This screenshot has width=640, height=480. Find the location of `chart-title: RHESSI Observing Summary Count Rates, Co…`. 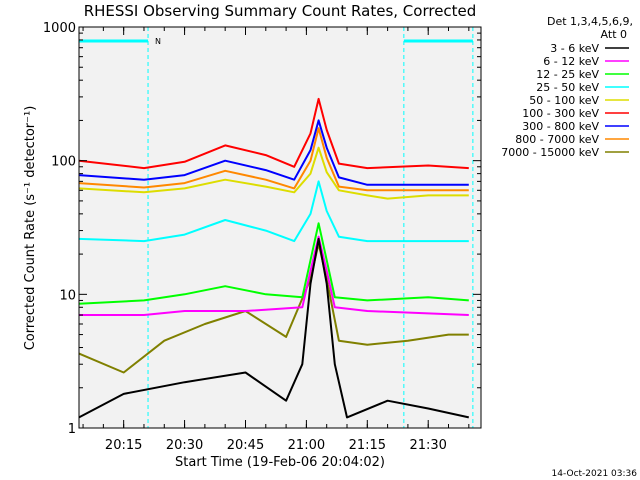

chart-title: RHESSI Observing Summary Count Rates, Co… is located at coordinates (280, 11).